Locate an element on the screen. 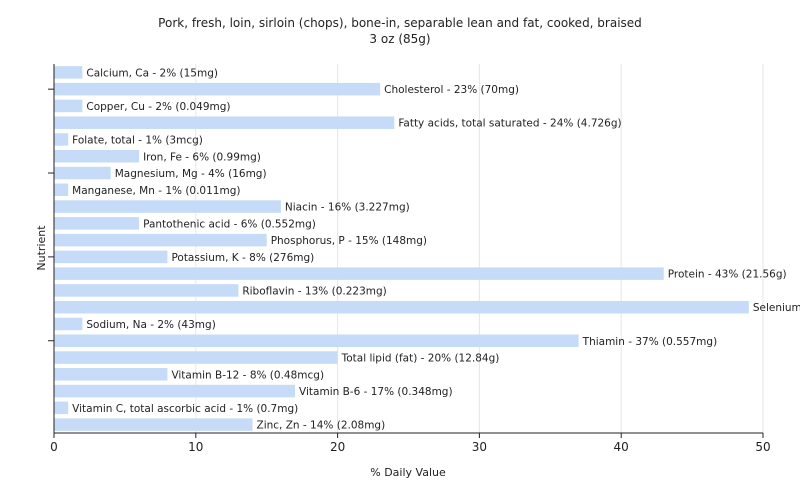 The height and width of the screenshot is (500, 800). bar-label: Total lipid (fat) - 20% (12.84g) is located at coordinates (420, 359).